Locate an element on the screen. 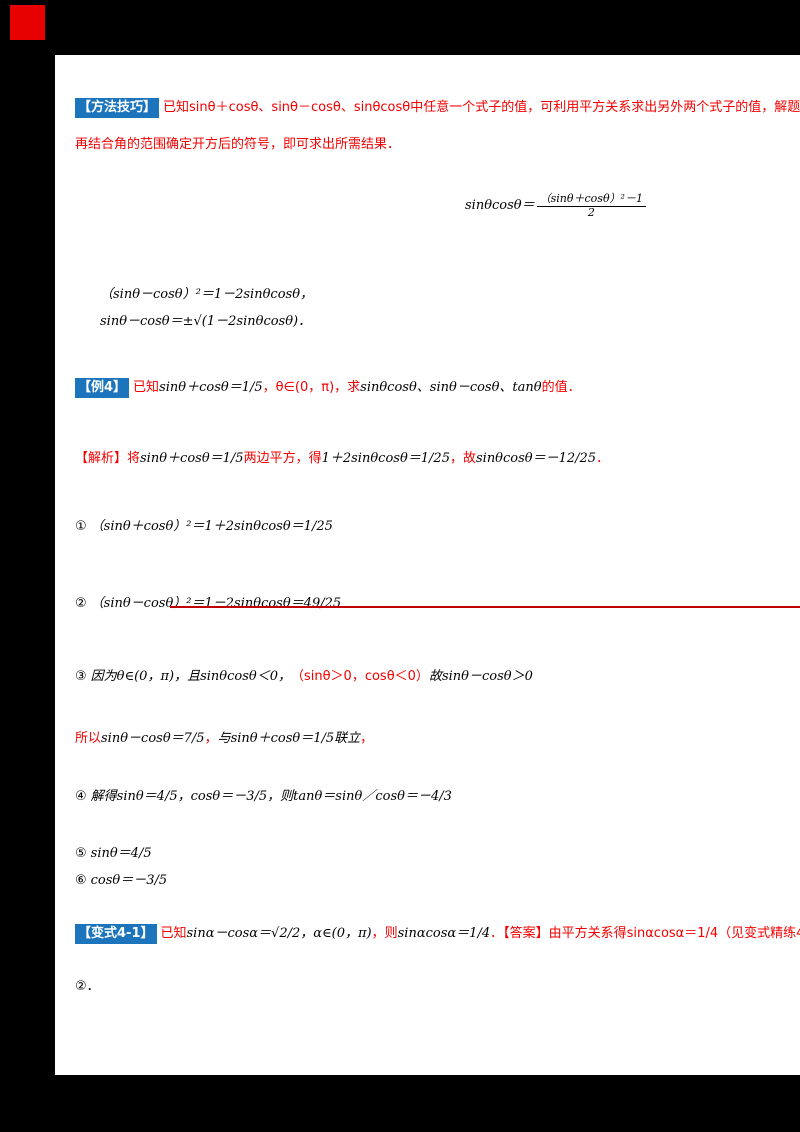  conclusion-math-2: 与sinθ＋cosθ＝1/5联立 is located at coordinates (289, 738).